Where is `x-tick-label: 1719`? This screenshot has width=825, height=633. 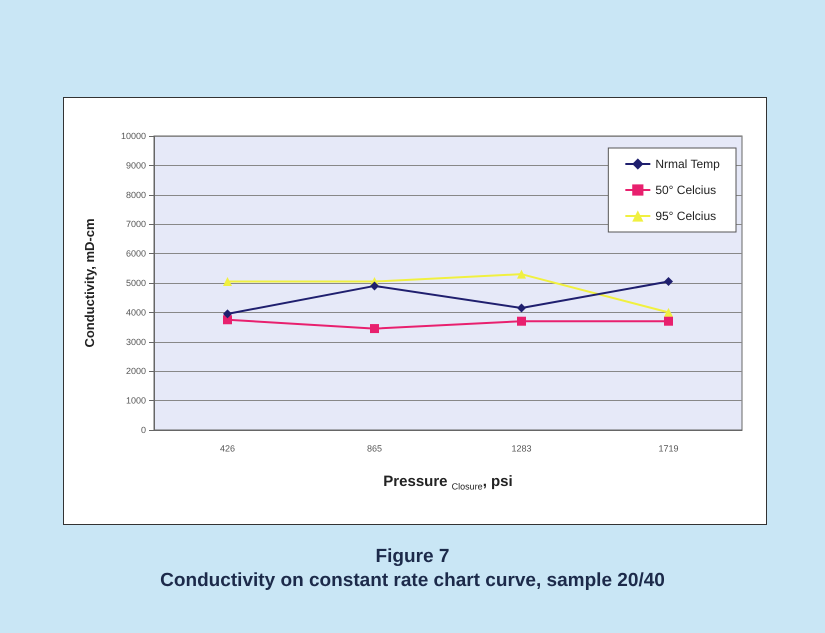 x-tick-label: 1719 is located at coordinates (668, 449).